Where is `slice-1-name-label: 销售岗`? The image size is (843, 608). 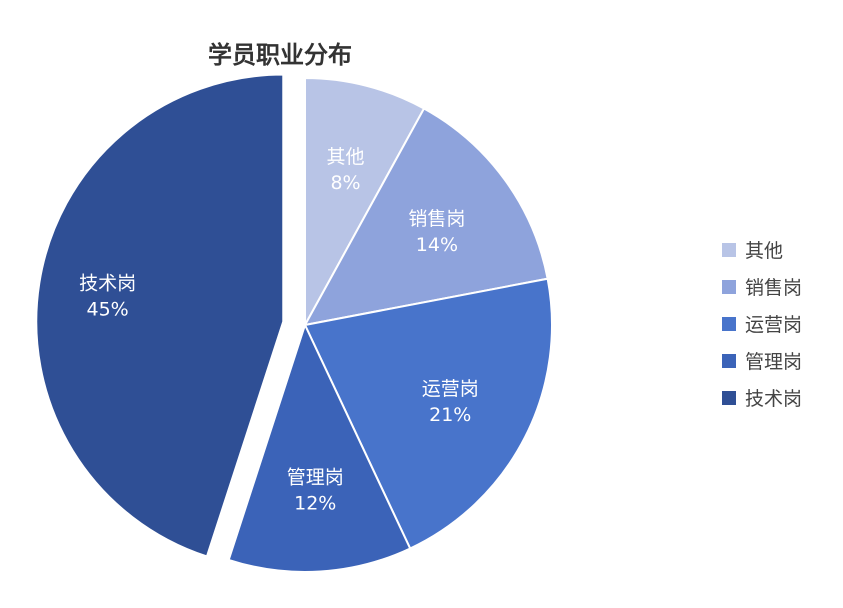 slice-1-name-label: 销售岗 is located at coordinates (436, 219).